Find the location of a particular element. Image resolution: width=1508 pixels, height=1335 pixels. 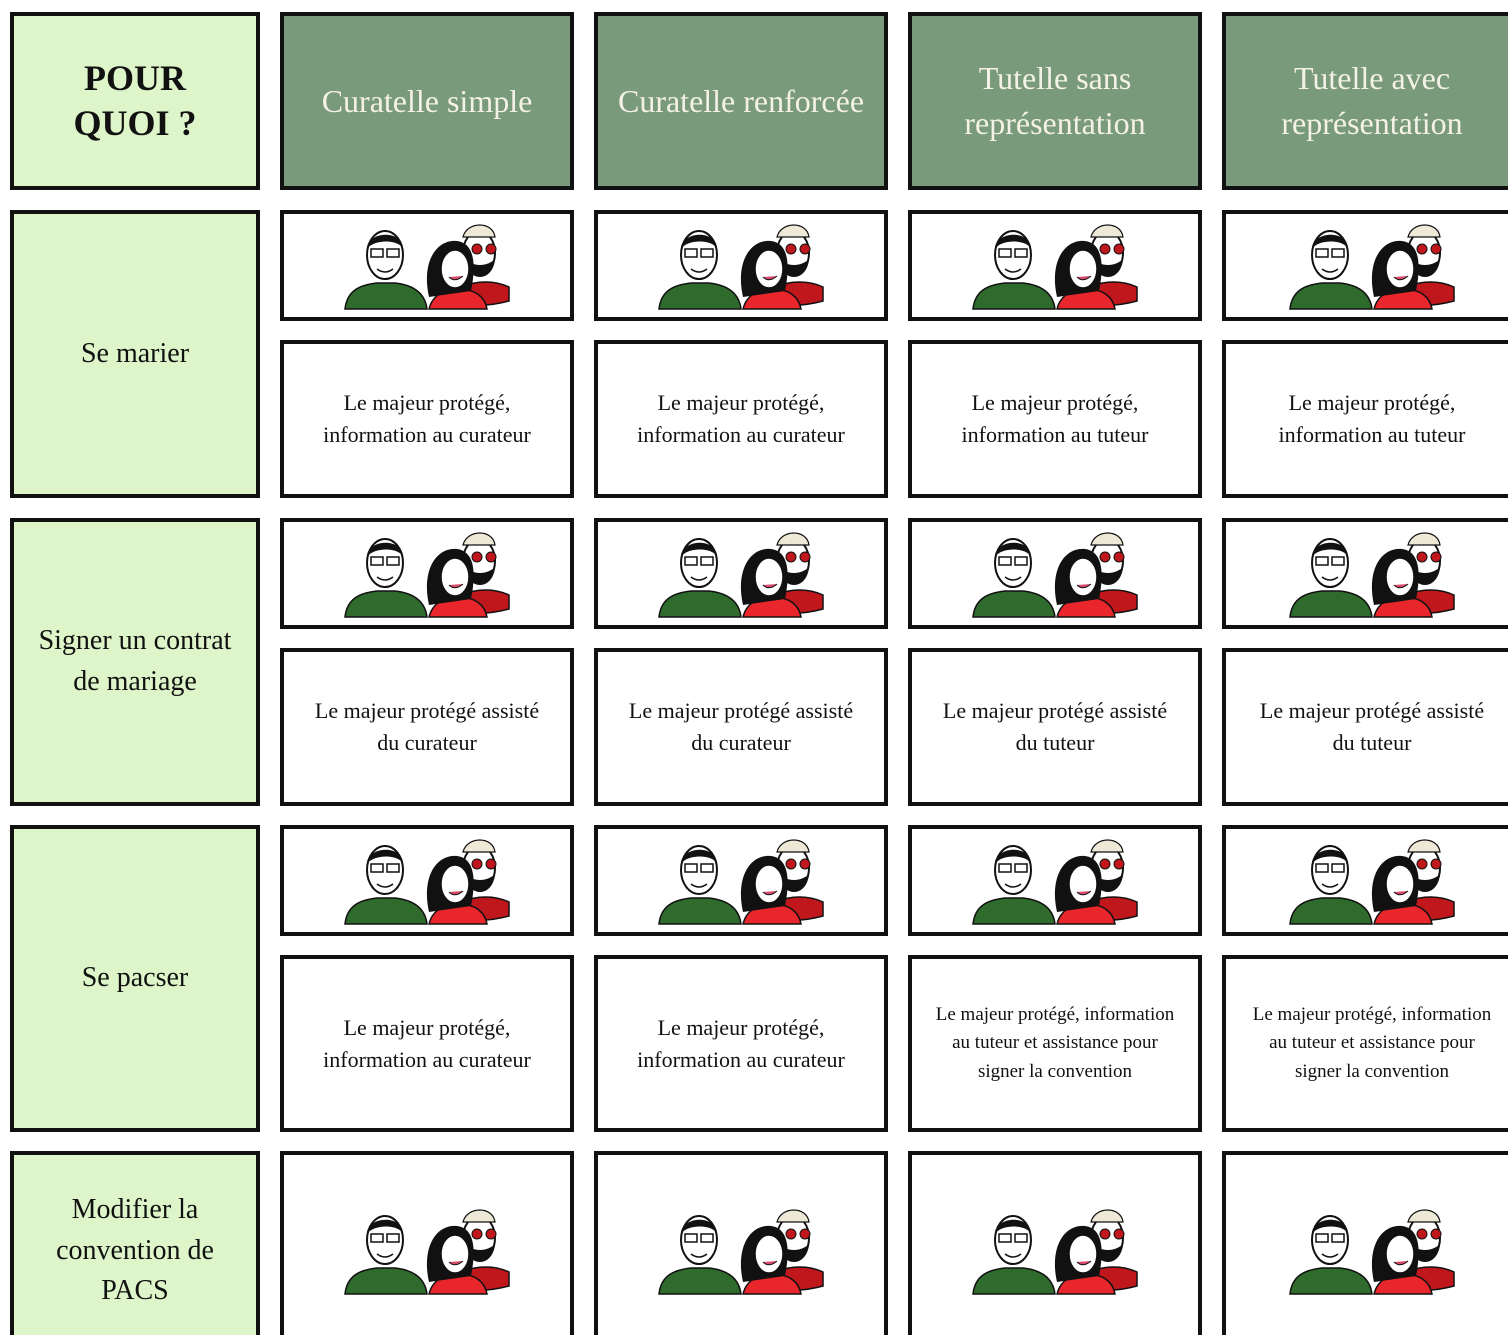

row-label: Se marier is located at coordinates (135, 354).